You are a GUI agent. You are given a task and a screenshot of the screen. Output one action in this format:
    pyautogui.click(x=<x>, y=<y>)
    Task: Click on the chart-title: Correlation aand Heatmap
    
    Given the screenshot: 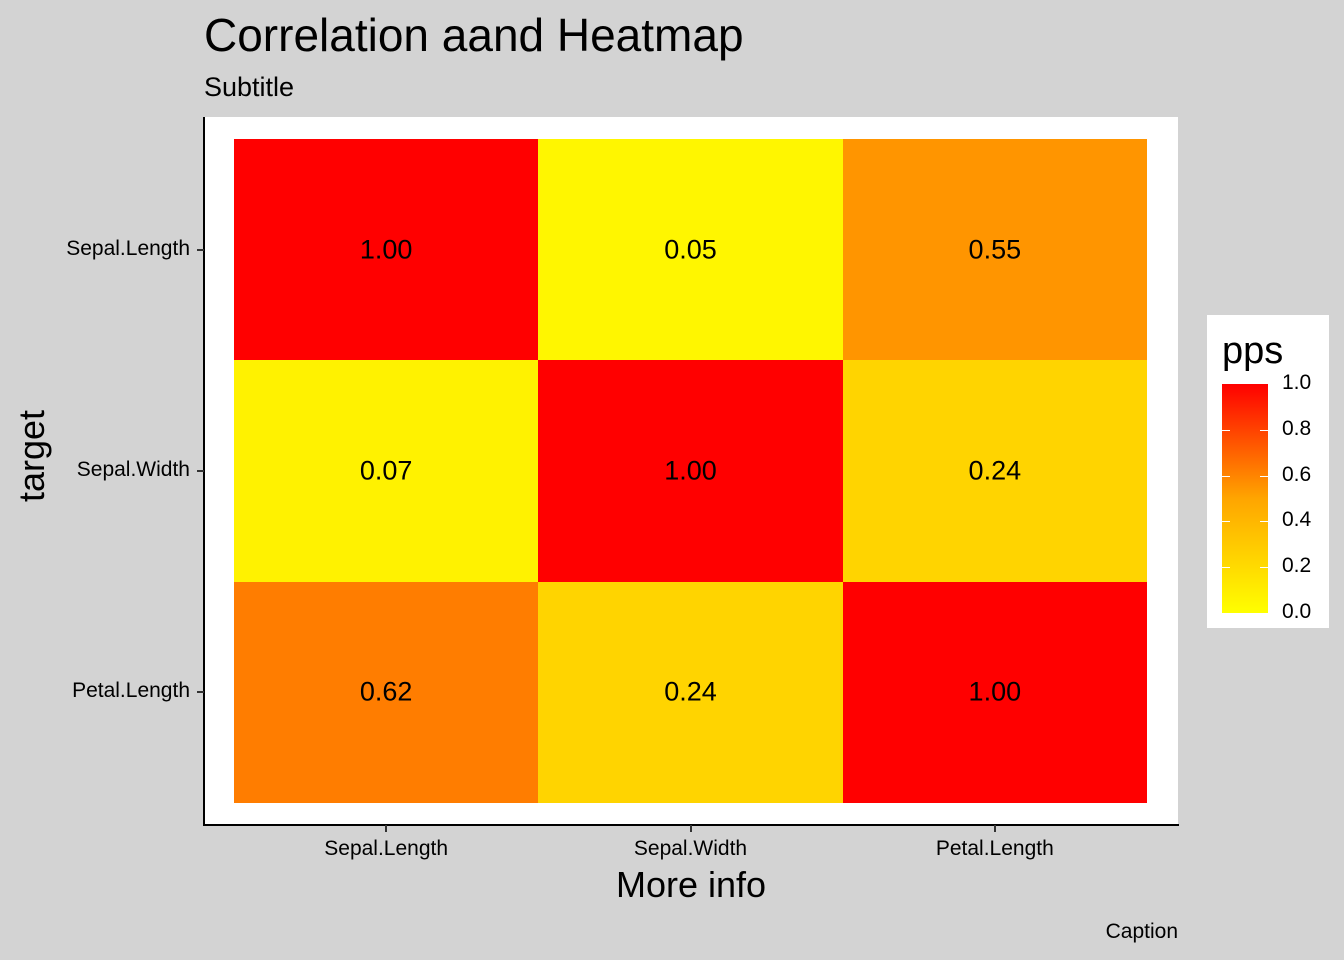 What is the action you would take?
    pyautogui.click(x=474, y=35)
    